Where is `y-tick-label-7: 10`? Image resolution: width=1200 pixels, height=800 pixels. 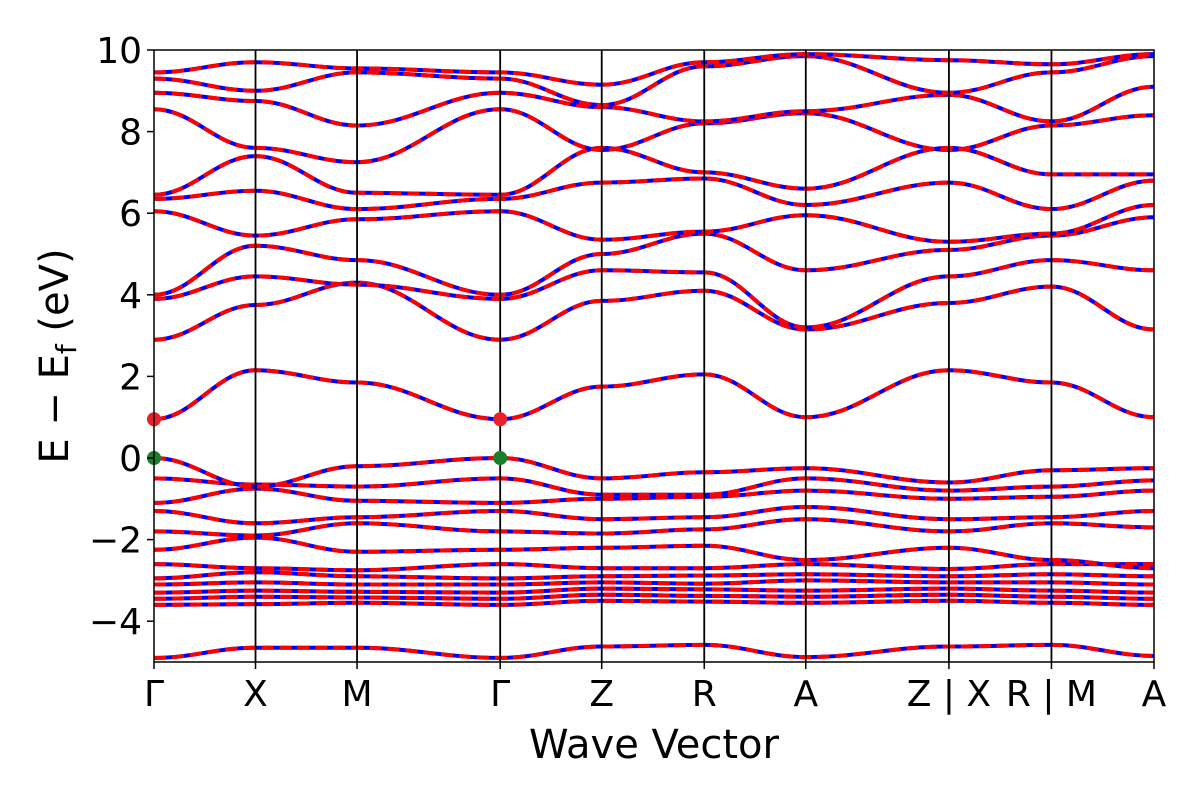
y-tick-label-7: 10 is located at coordinates (119, 51).